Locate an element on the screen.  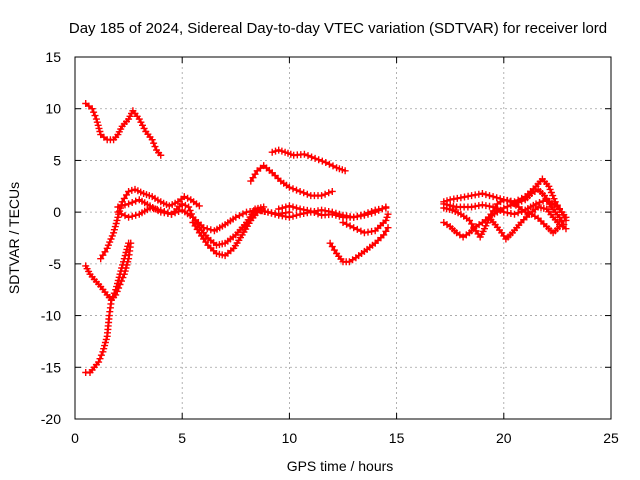
y-tick-label: -15 is located at coordinates (51, 367).